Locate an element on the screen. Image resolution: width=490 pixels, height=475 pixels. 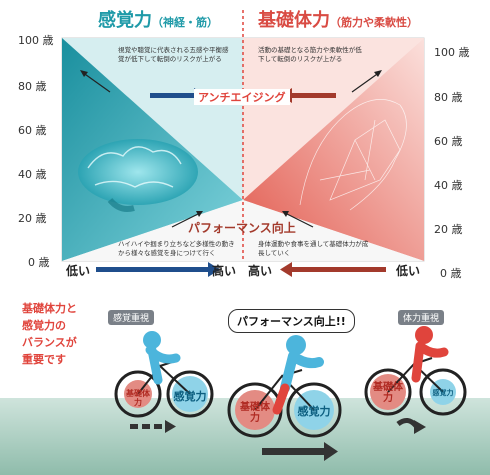
age-label-right-100: 100 歳 is located at coordinates (452, 52).